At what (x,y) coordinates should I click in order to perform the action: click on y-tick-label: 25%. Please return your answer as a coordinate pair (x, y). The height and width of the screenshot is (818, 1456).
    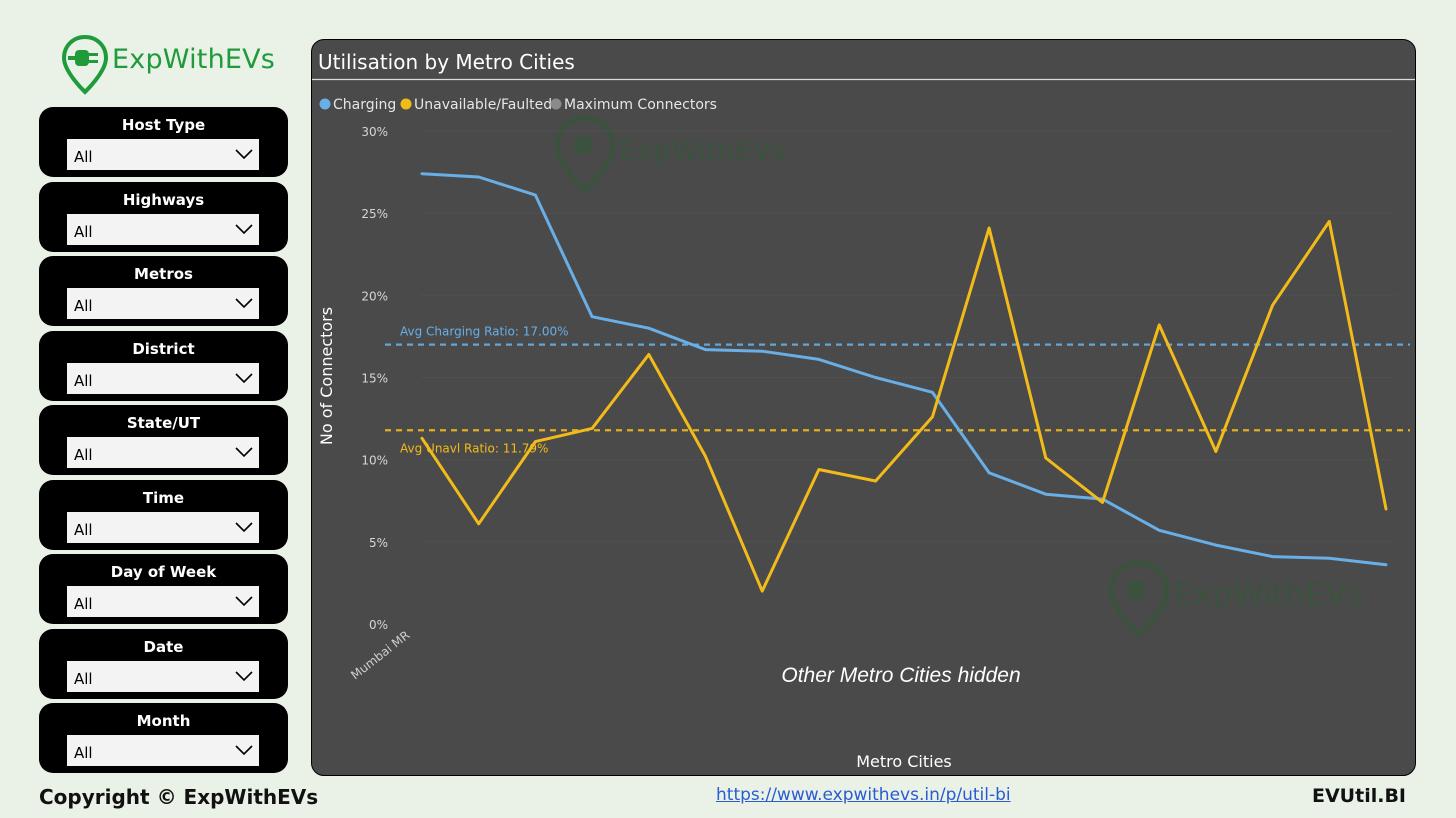
    Looking at the image, I should click on (374, 214).